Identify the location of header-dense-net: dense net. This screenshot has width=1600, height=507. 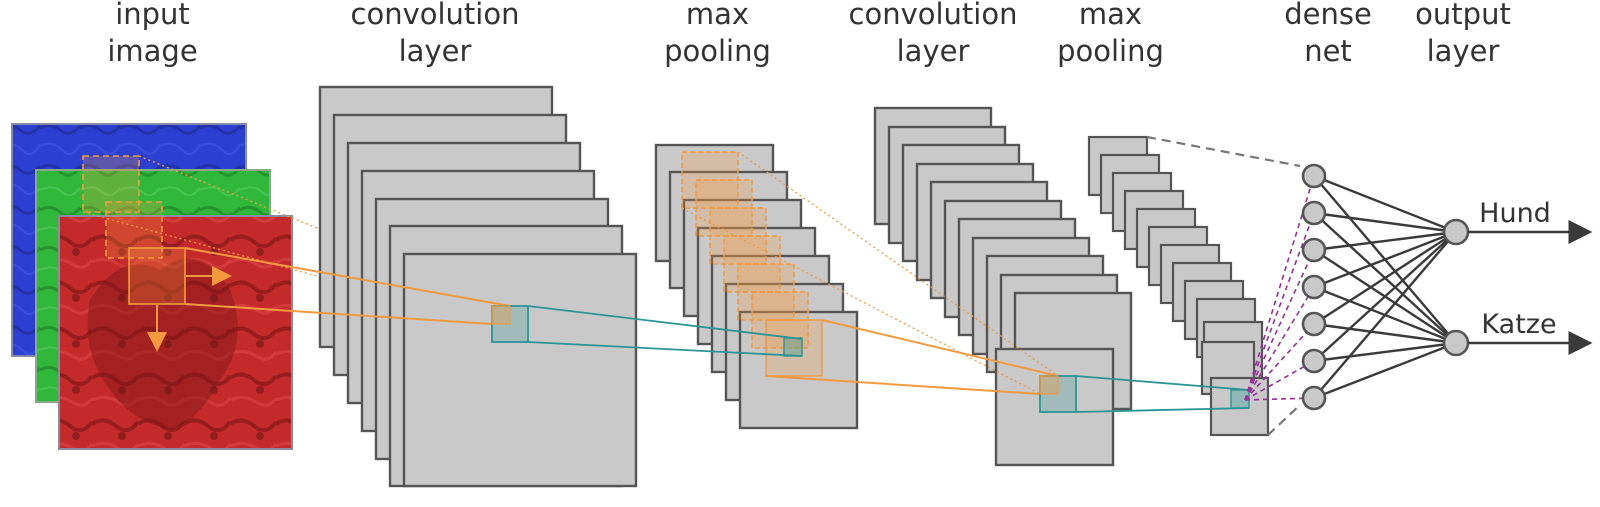
(1328, 35).